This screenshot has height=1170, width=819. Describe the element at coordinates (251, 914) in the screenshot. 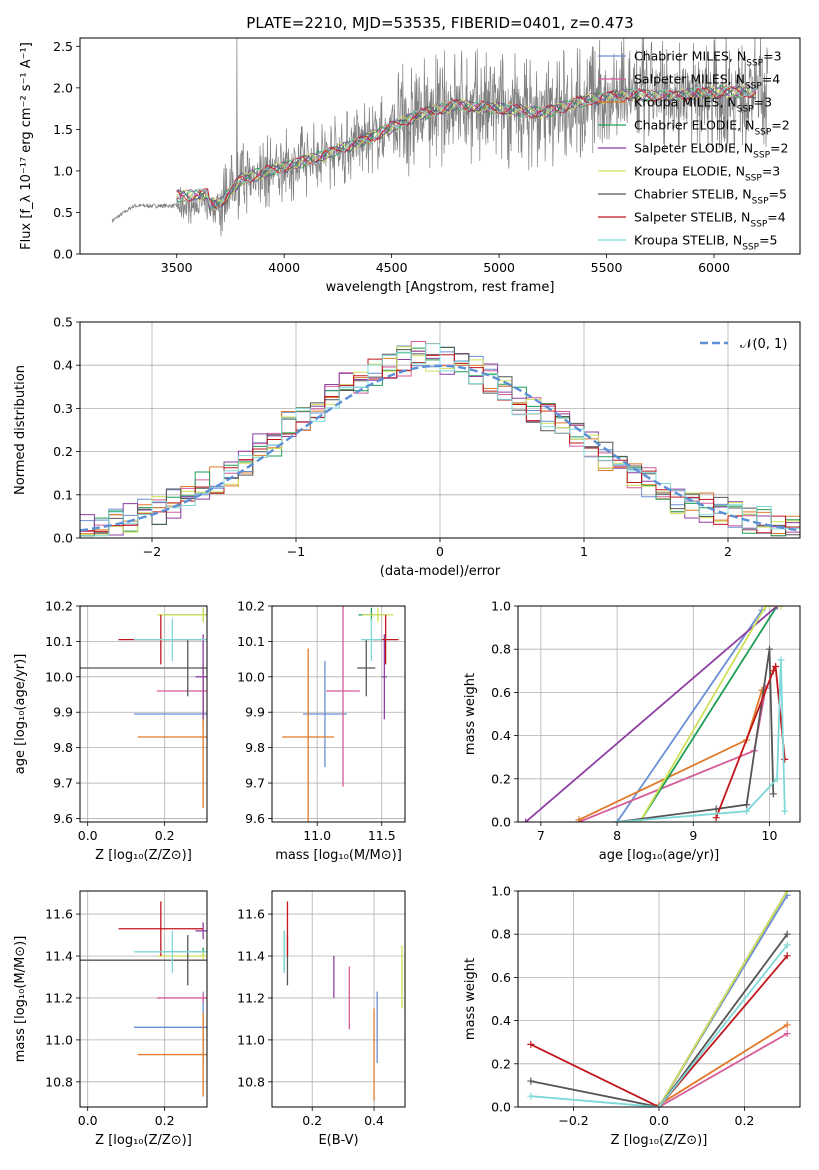

I see `y-tick-label: 11.6` at that location.